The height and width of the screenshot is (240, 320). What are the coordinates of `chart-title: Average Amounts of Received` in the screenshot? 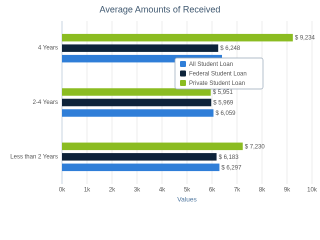 It's located at (160, 9).